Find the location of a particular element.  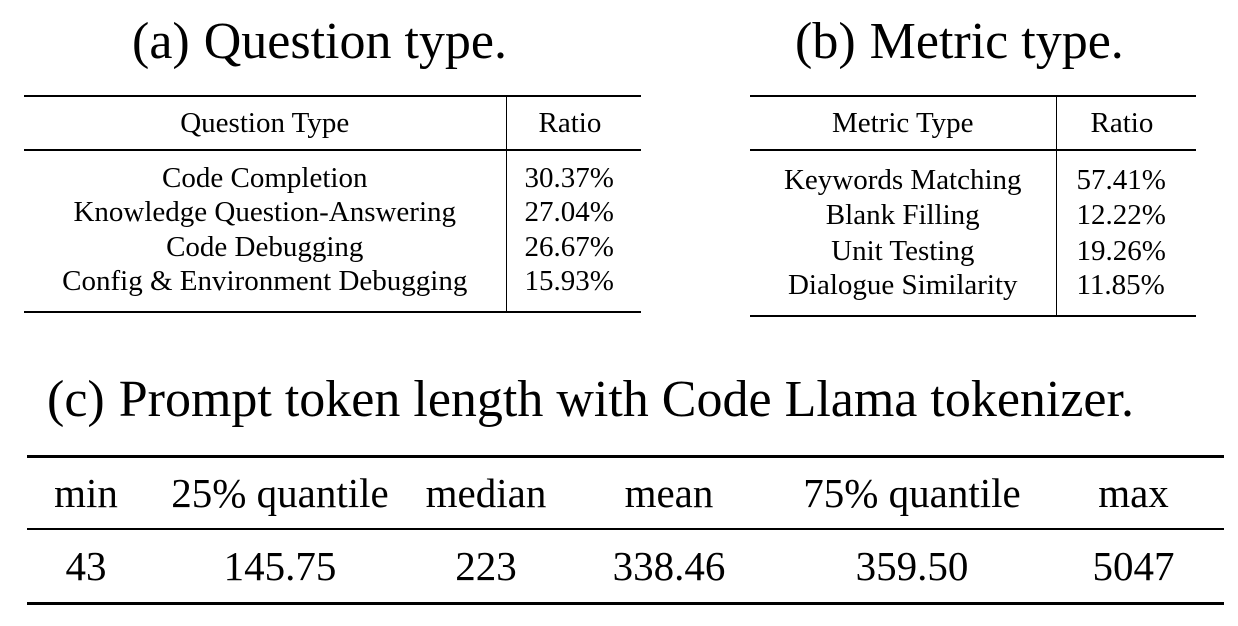

table-row: Keywords Matching 57.41% is located at coordinates (973, 173).